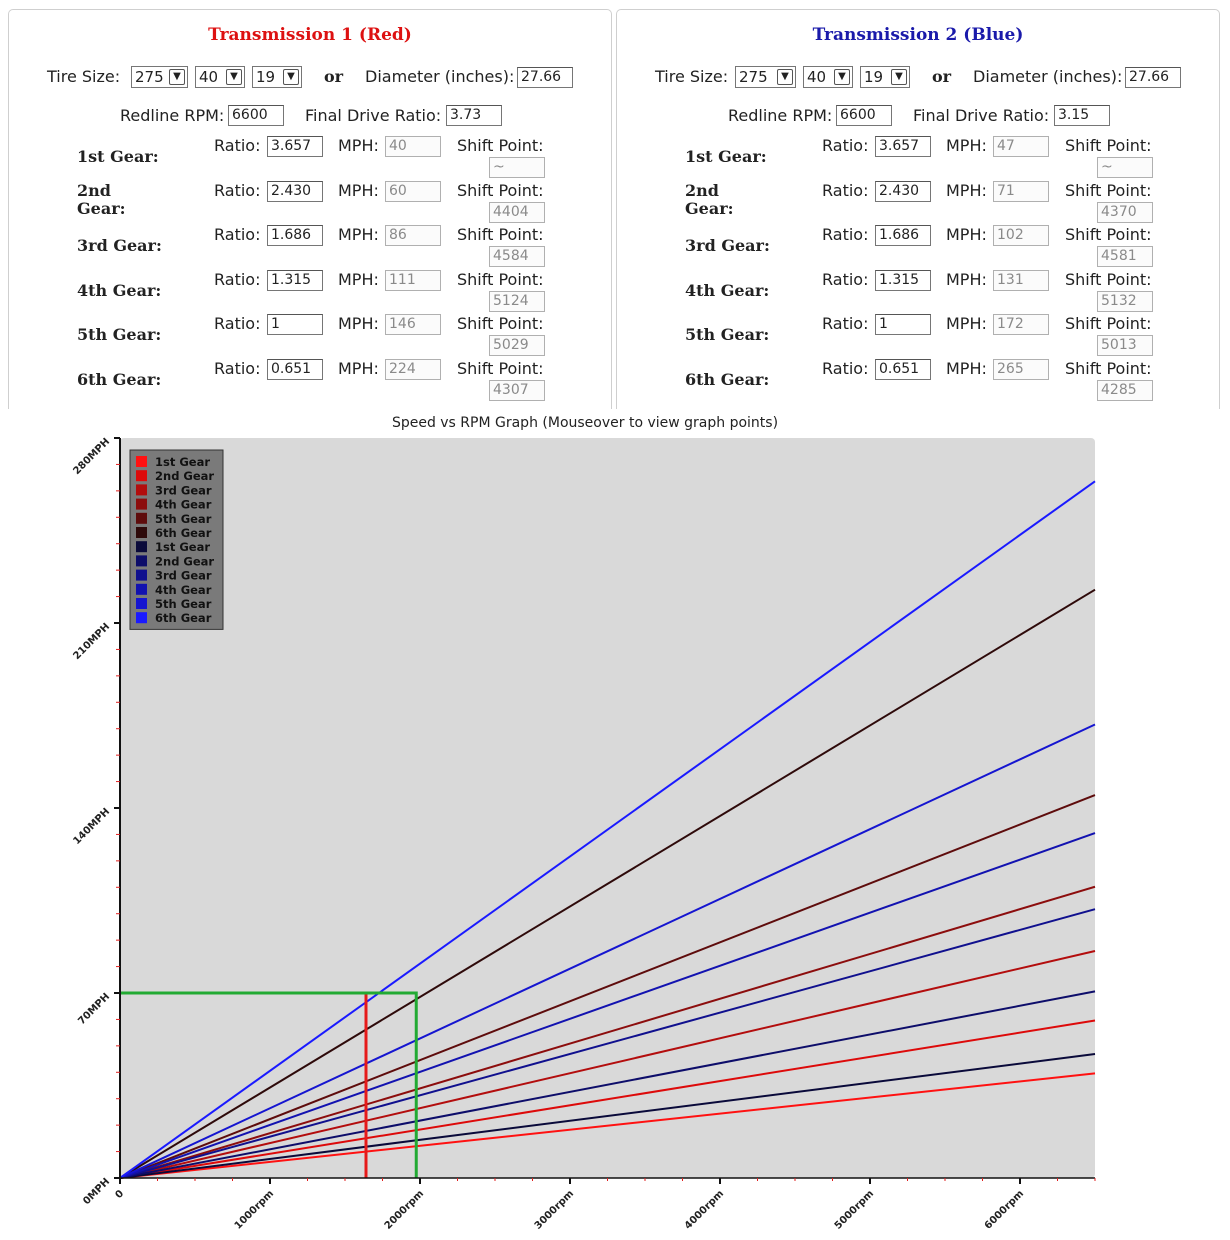 The width and height of the screenshot is (1230, 1240). I want to click on final-drive-input: 3.73, so click(474, 115).